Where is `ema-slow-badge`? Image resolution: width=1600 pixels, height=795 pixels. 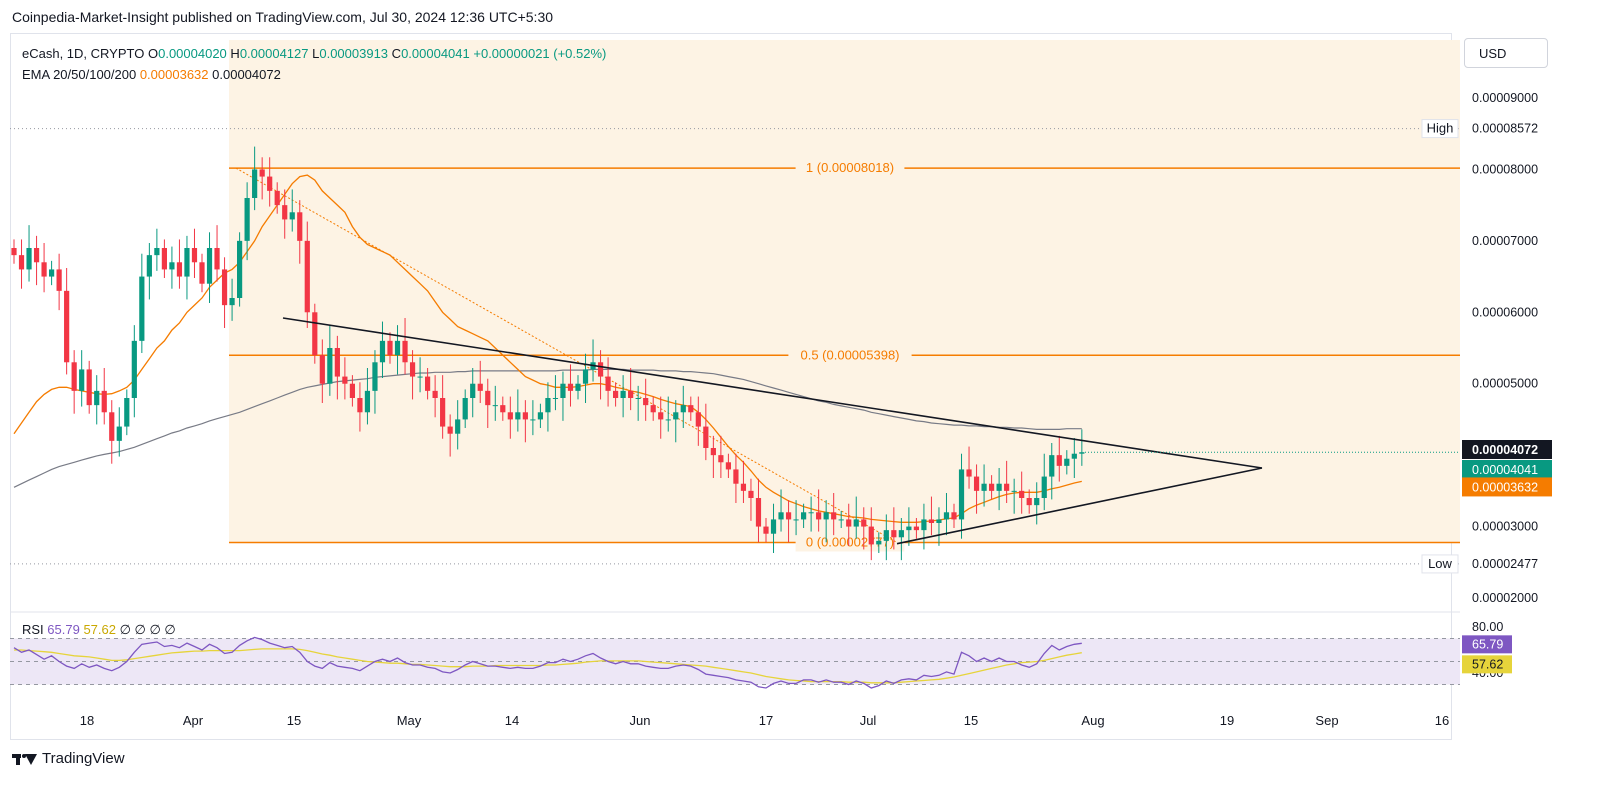
ema-slow-badge is located at coordinates (1507, 449).